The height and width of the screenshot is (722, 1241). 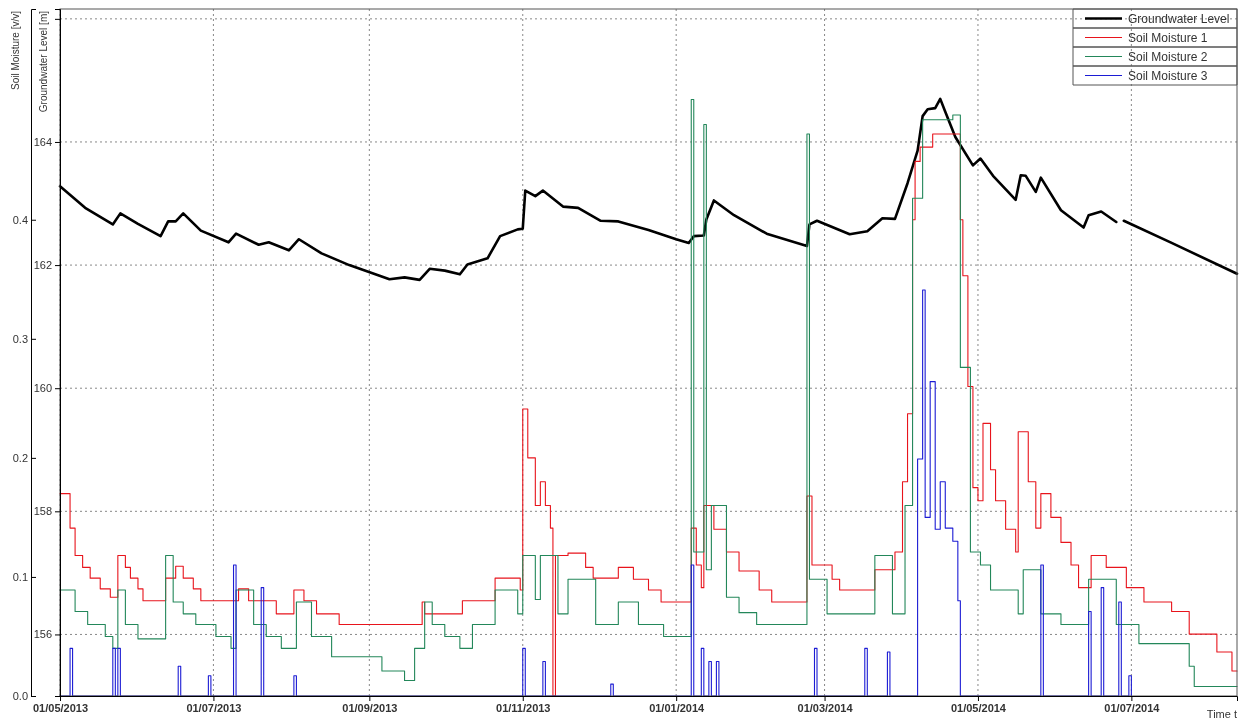 What do you see at coordinates (42, 141) in the screenshot?
I see `y-tick-label: 164` at bounding box center [42, 141].